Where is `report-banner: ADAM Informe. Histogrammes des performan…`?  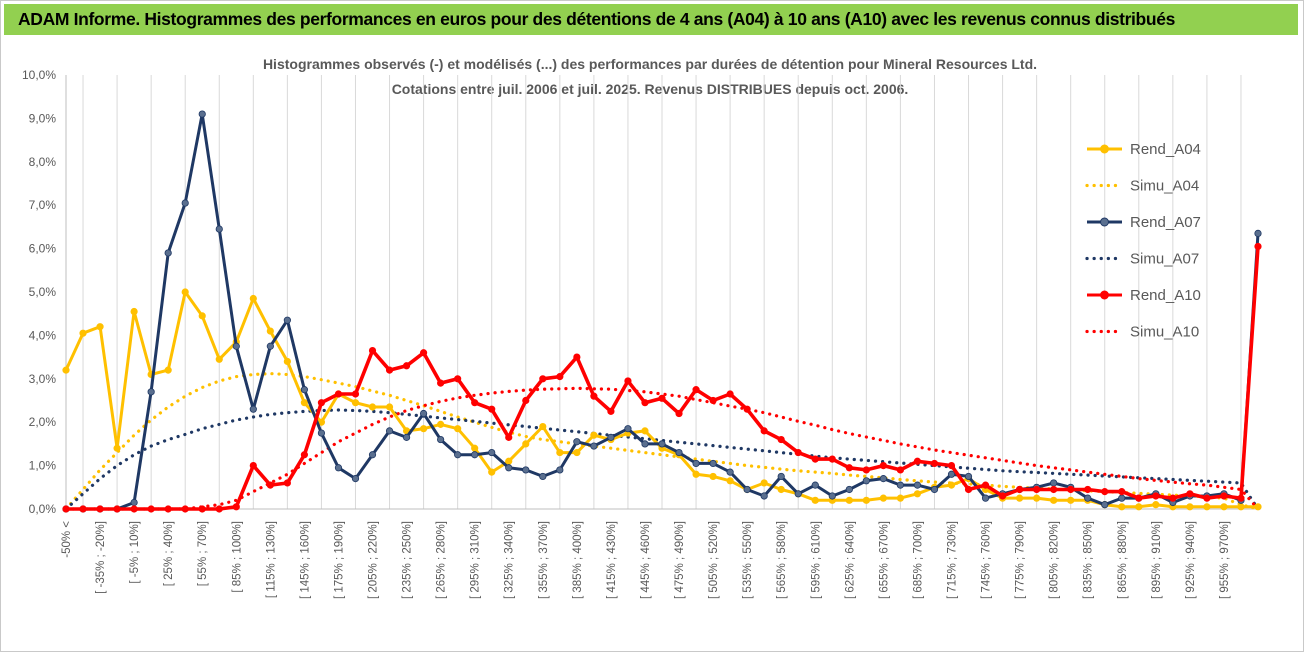
report-banner: ADAM Informe. Histogrammes des performan… is located at coordinates (651, 19).